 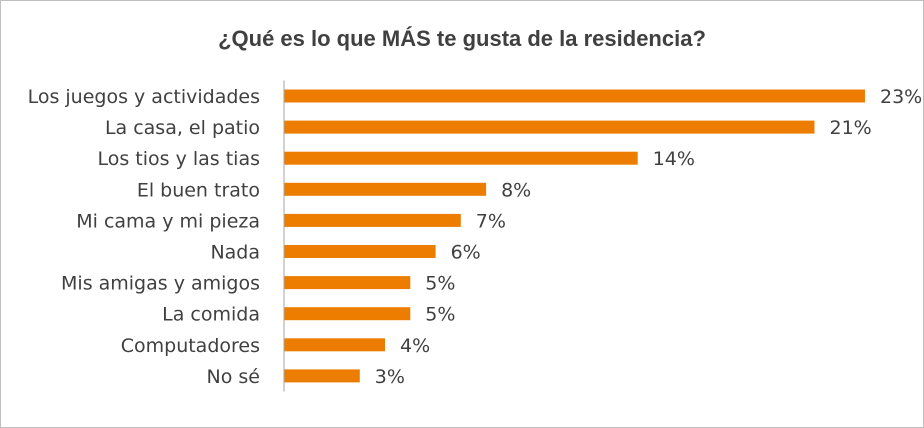 What do you see at coordinates (516, 190) in the screenshot?
I see `value-label-4: 8%` at bounding box center [516, 190].